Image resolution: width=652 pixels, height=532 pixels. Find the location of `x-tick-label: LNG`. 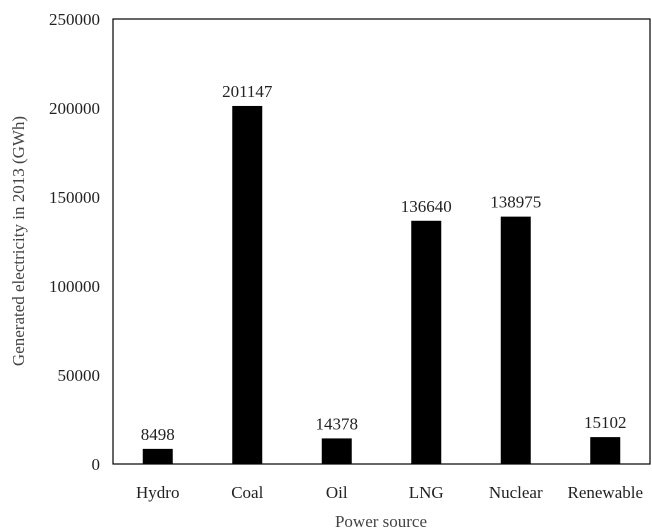

x-tick-label: LNG is located at coordinates (426, 492).